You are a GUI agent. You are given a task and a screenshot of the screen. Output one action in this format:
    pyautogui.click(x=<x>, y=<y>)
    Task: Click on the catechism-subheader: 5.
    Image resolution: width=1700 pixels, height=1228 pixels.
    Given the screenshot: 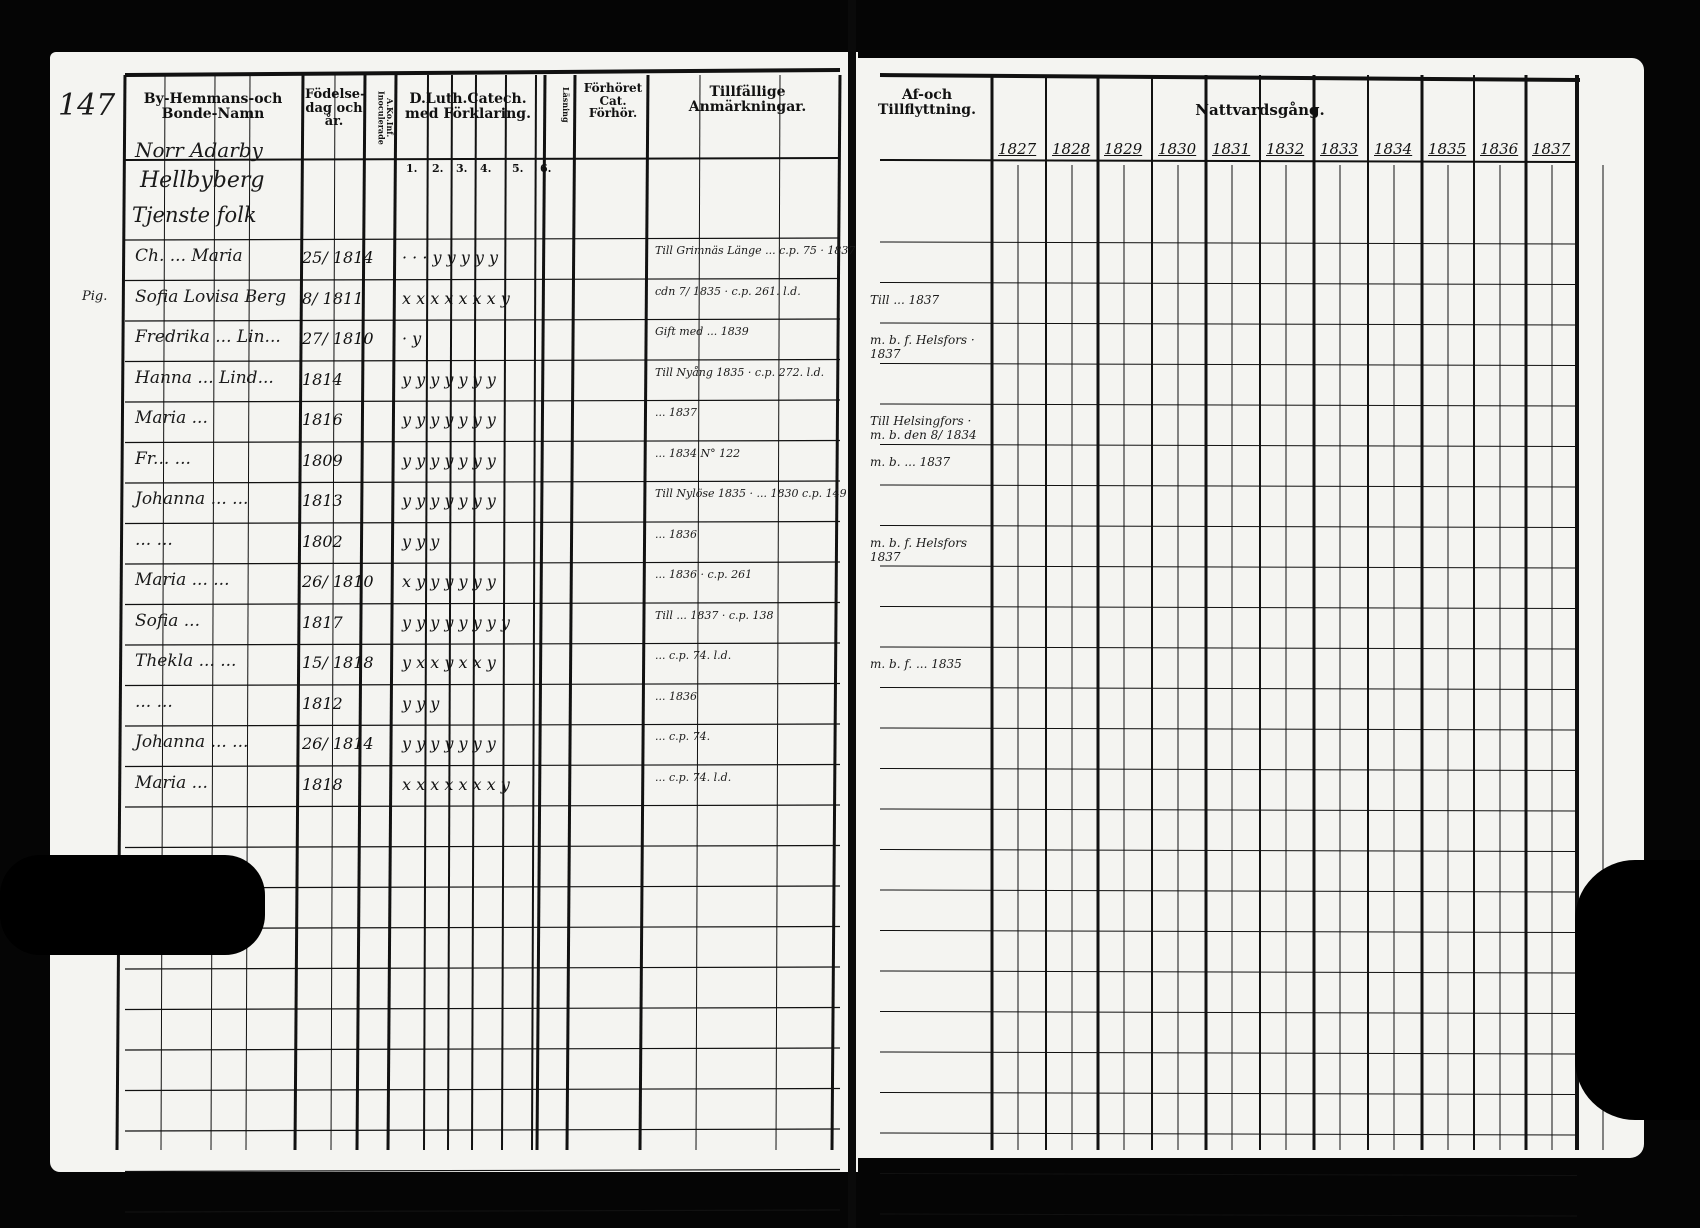 What is the action you would take?
    pyautogui.click(x=518, y=168)
    